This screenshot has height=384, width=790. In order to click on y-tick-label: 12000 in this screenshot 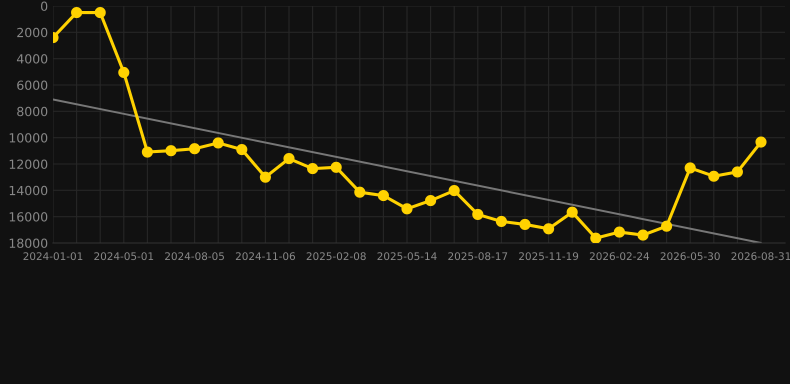, I will do `click(29, 164)`.